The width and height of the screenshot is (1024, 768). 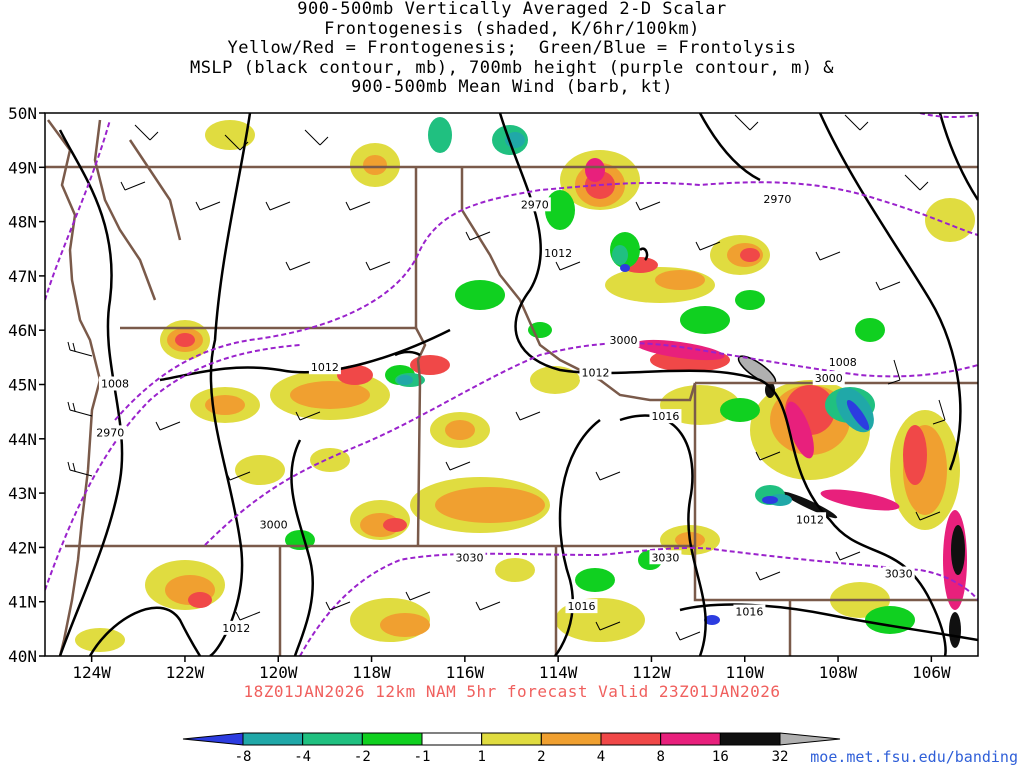 What do you see at coordinates (558, 672) in the screenshot?
I see `lon-tick-label: 114W` at bounding box center [558, 672].